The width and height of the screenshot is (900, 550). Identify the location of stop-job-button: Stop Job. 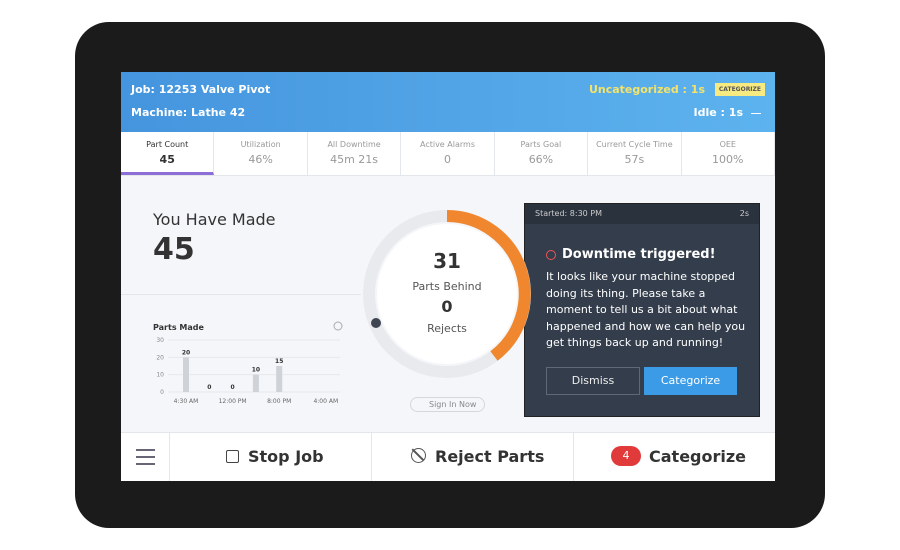
(271, 457).